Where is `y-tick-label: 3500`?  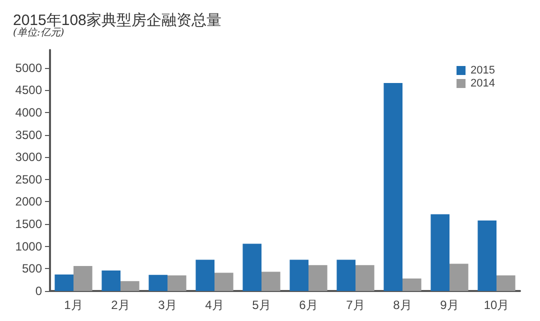
y-tick-label: 3500 is located at coordinates (28, 135).